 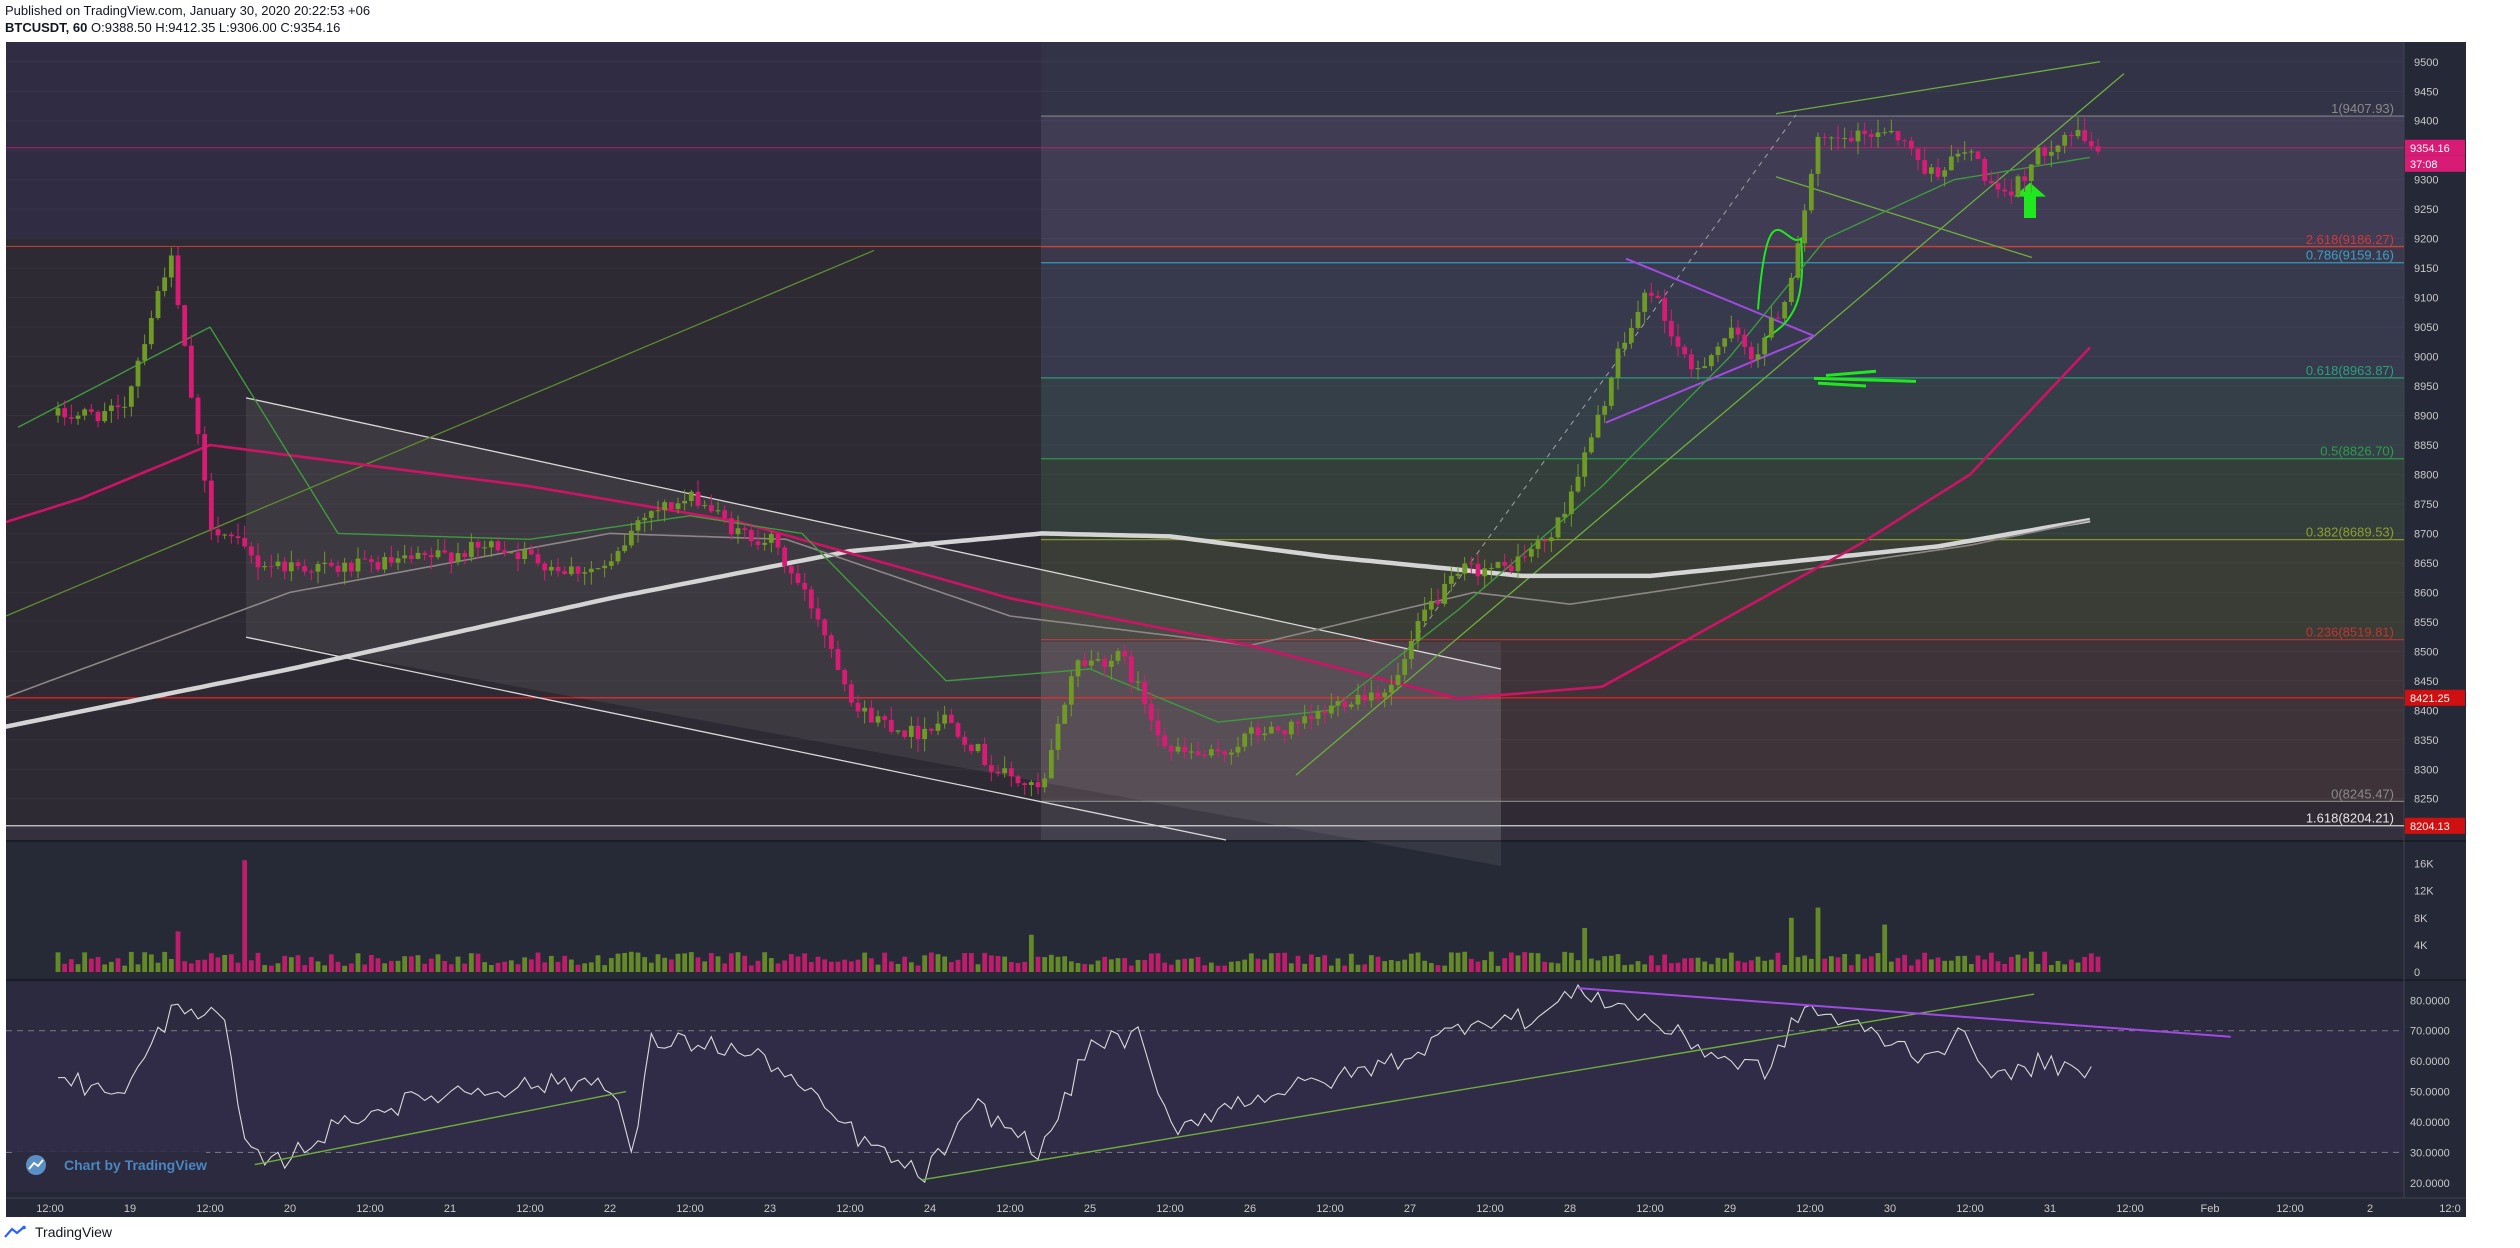 What do you see at coordinates (2426, 181) in the screenshot?
I see `price-axis-tick: 9300` at bounding box center [2426, 181].